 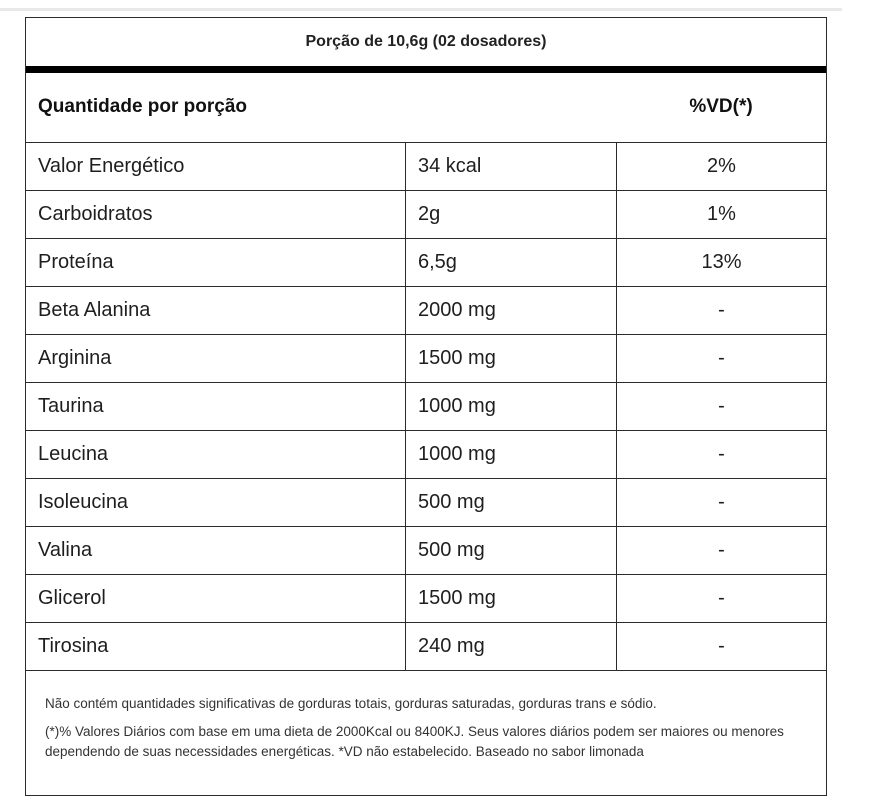 I want to click on nutrient-name: Proteína, so click(x=76, y=262).